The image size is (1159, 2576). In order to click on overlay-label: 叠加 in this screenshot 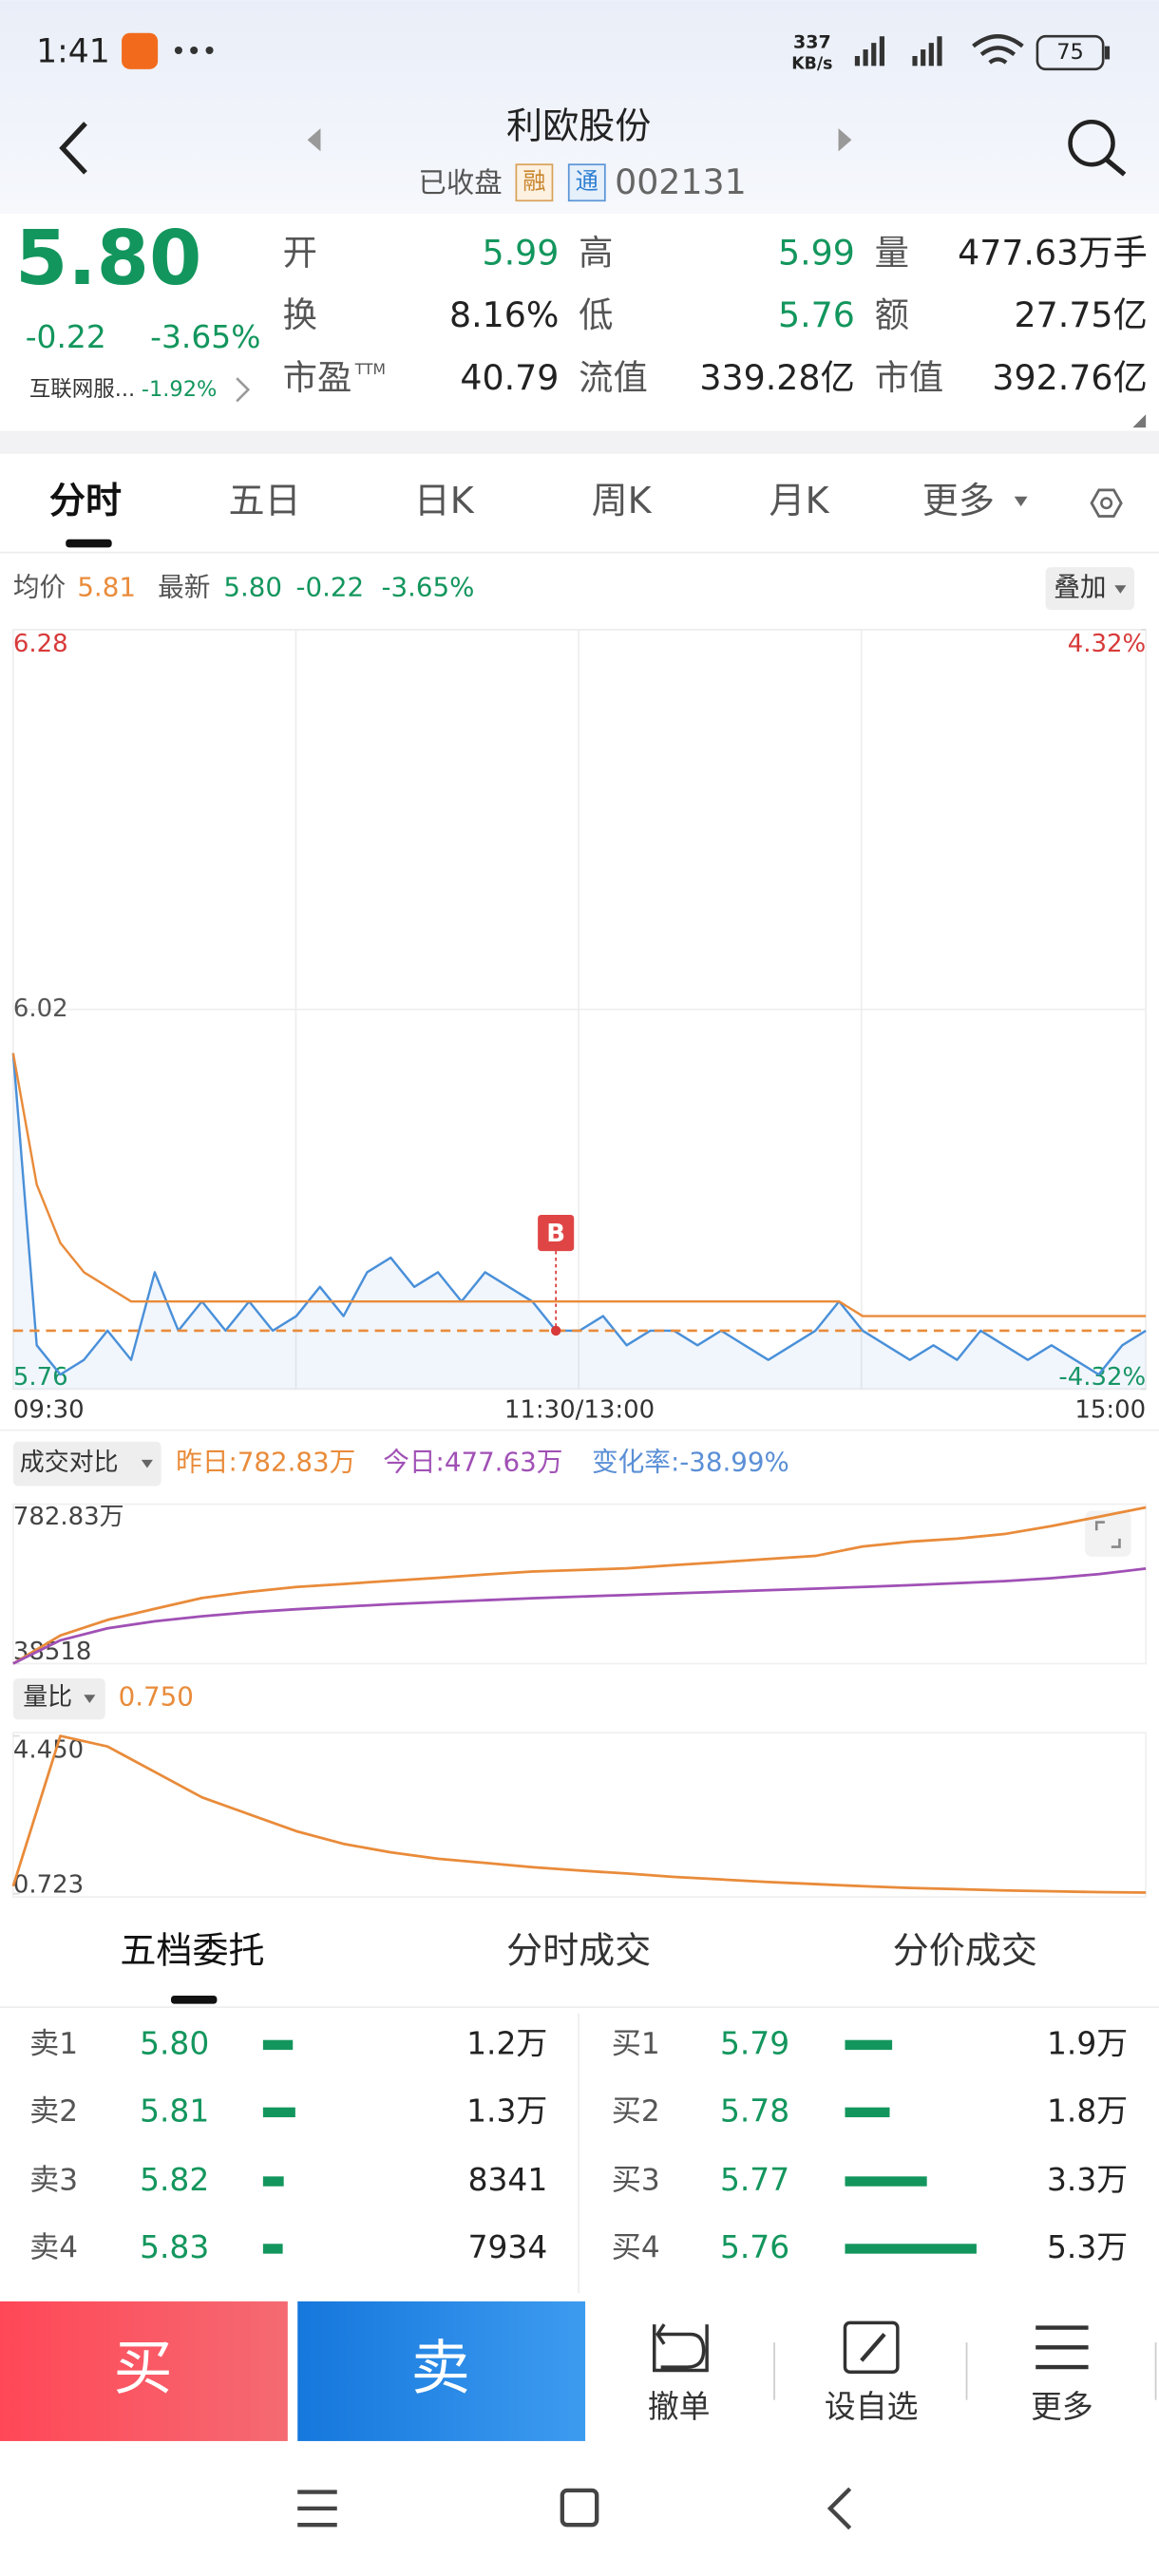, I will do `click(1080, 587)`.